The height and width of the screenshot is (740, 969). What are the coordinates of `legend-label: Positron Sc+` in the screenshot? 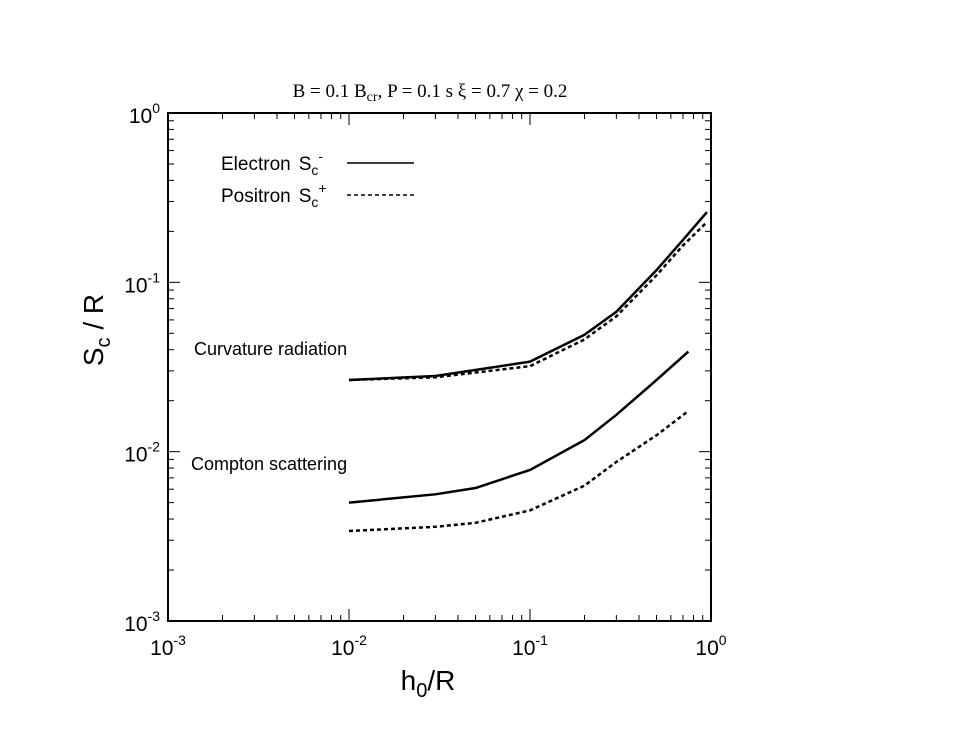 It's located at (274, 195).